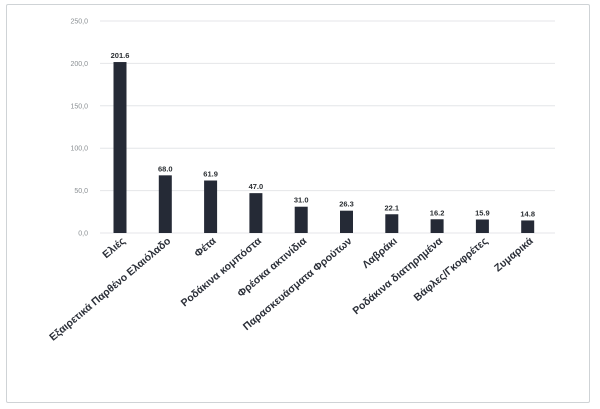 Image resolution: width=600 pixels, height=409 pixels. I want to click on data-label: 61.9, so click(210, 174).